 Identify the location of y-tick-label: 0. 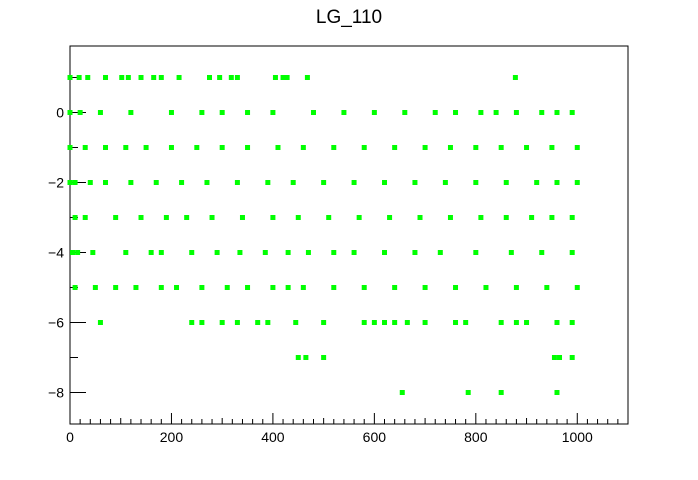
(60, 113).